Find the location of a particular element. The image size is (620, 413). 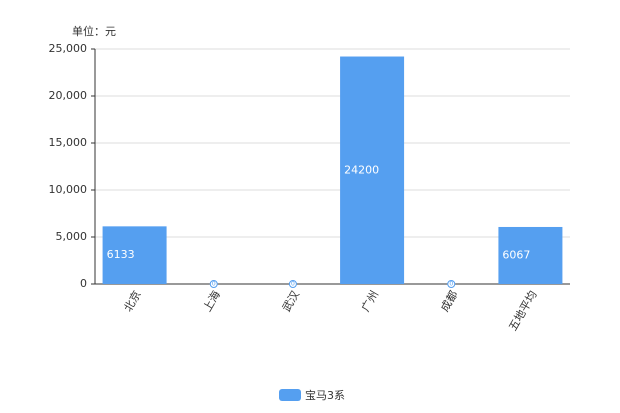

legend-swatch is located at coordinates (290, 395).